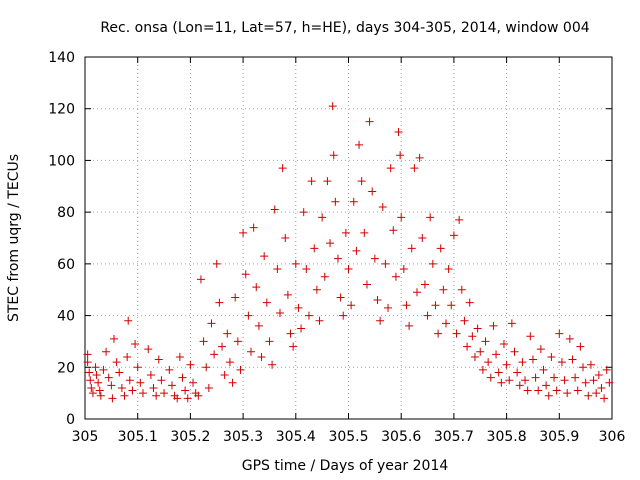  I want to click on x-tick-label: 305.9, so click(559, 437).